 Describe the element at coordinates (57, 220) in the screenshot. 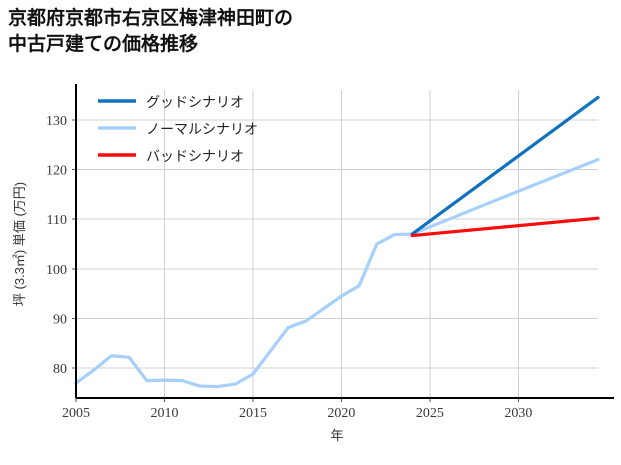

I see `y-axis-tick-label: 110` at that location.